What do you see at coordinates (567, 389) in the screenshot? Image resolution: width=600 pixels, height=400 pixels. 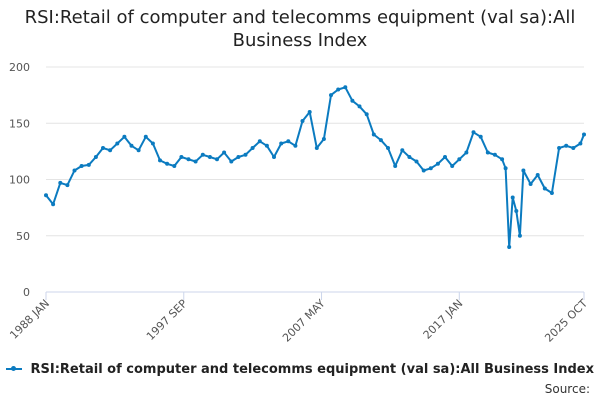 I see `source-label: Source:` at bounding box center [567, 389].